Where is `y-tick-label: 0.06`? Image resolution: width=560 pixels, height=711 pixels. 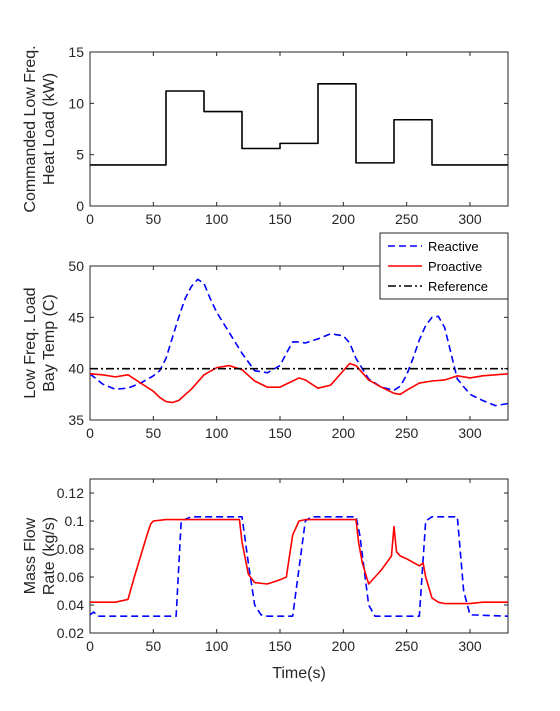 y-tick-label: 0.06 is located at coordinates (70, 577).